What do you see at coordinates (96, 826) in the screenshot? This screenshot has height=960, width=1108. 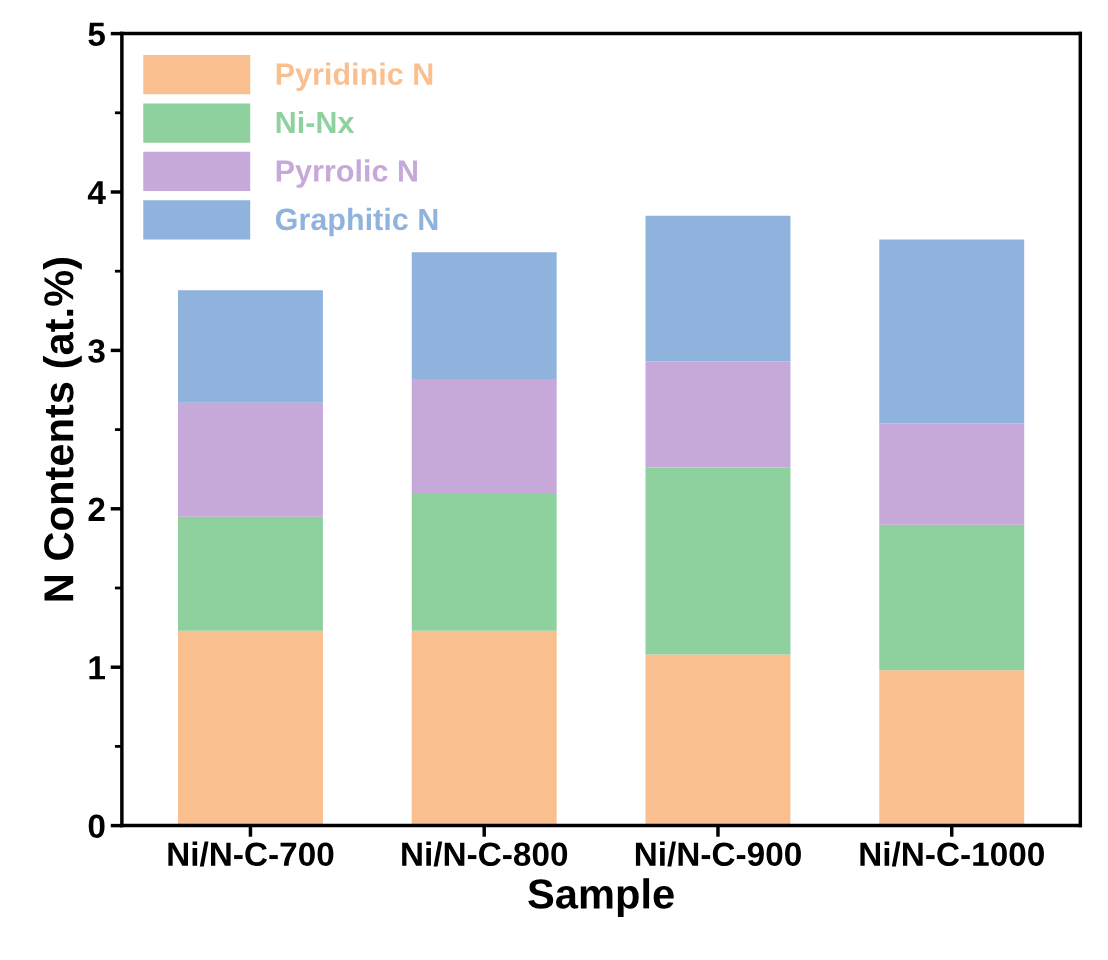 I see `y-tick-label: 0` at bounding box center [96, 826].